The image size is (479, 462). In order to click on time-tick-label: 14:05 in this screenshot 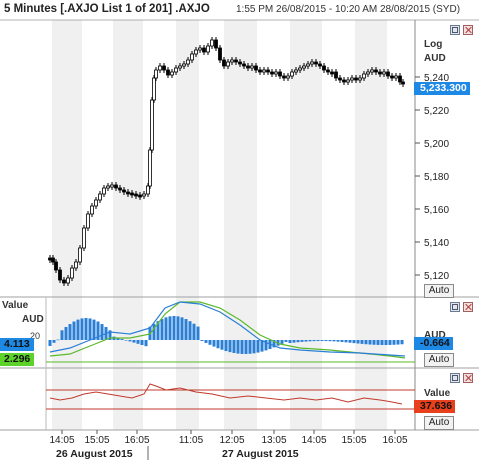, I will do `click(313, 440)`.